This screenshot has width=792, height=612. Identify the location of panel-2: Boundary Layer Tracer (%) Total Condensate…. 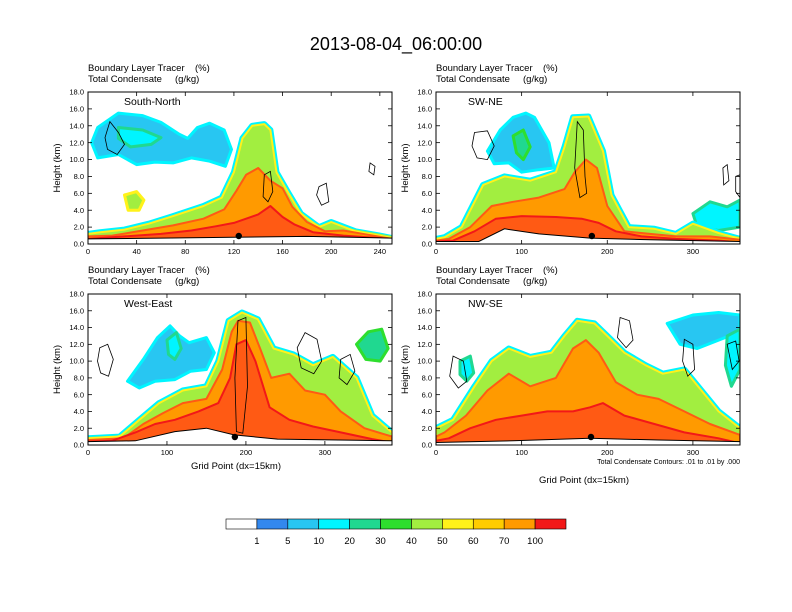
(570, 159).